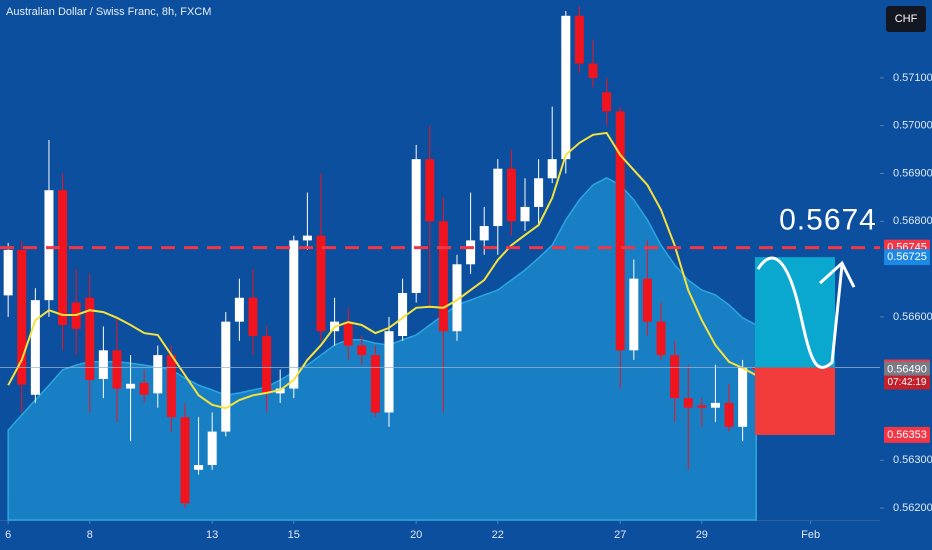 The image size is (932, 550). I want to click on y-tick-label: 0.57000, so click(912, 126).